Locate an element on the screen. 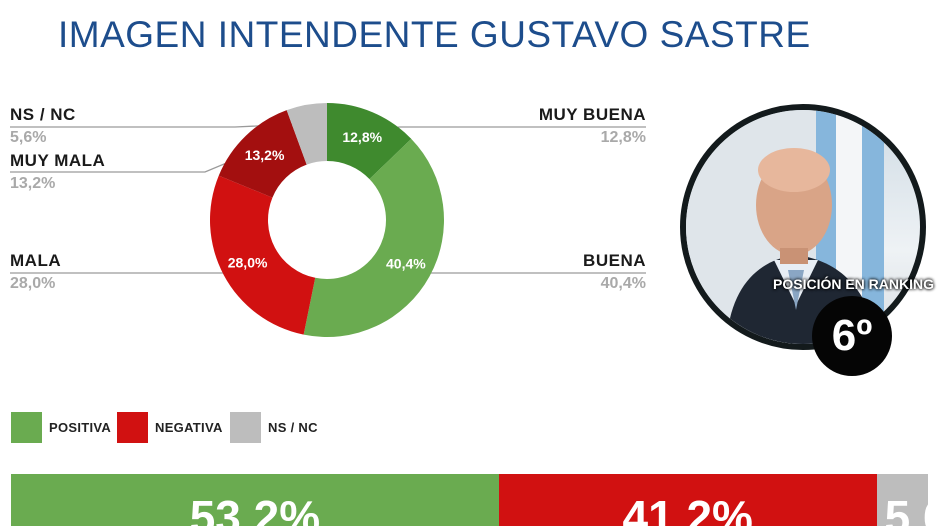 The height and width of the screenshot is (526, 939). callout-ns-nc-value: 5,6% is located at coordinates (28, 137).